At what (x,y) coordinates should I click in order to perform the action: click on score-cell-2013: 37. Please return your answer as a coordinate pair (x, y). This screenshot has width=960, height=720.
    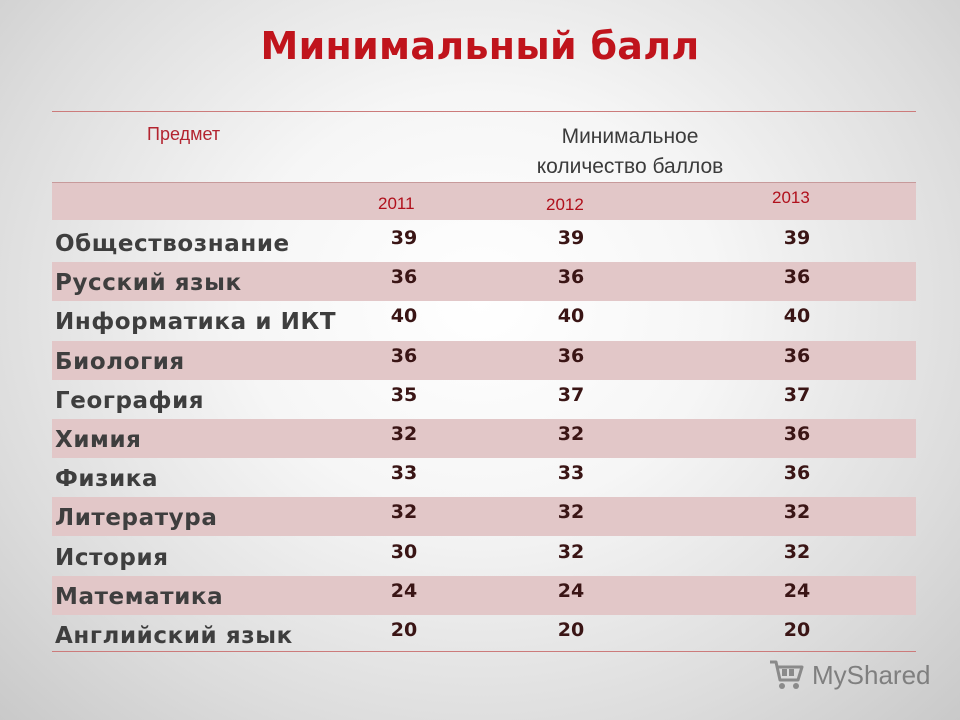
    Looking at the image, I should click on (797, 394).